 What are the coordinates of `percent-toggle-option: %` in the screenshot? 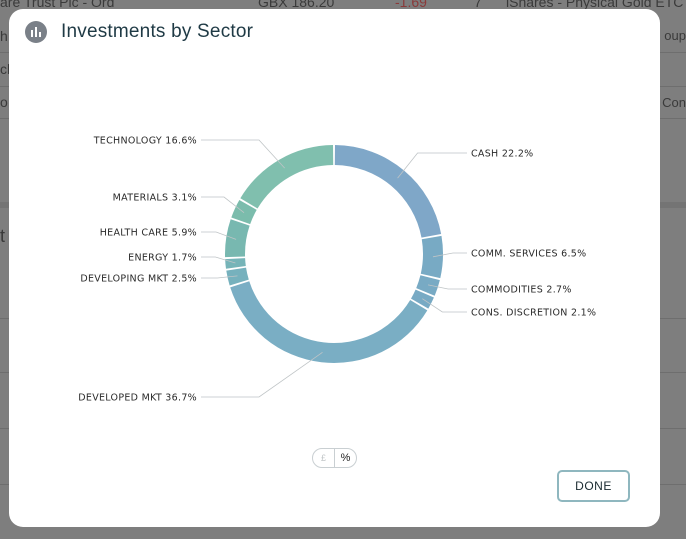 It's located at (345, 458).